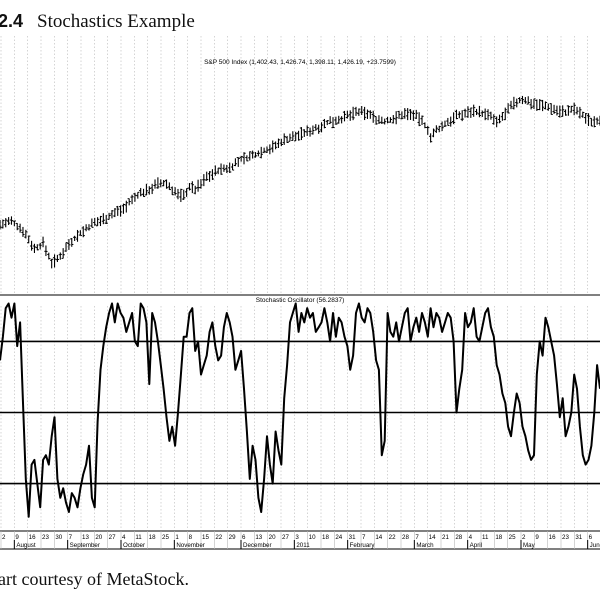 The image size is (600, 600). Describe the element at coordinates (405, 537) in the screenshot. I see `day-tick-label: 28` at that location.